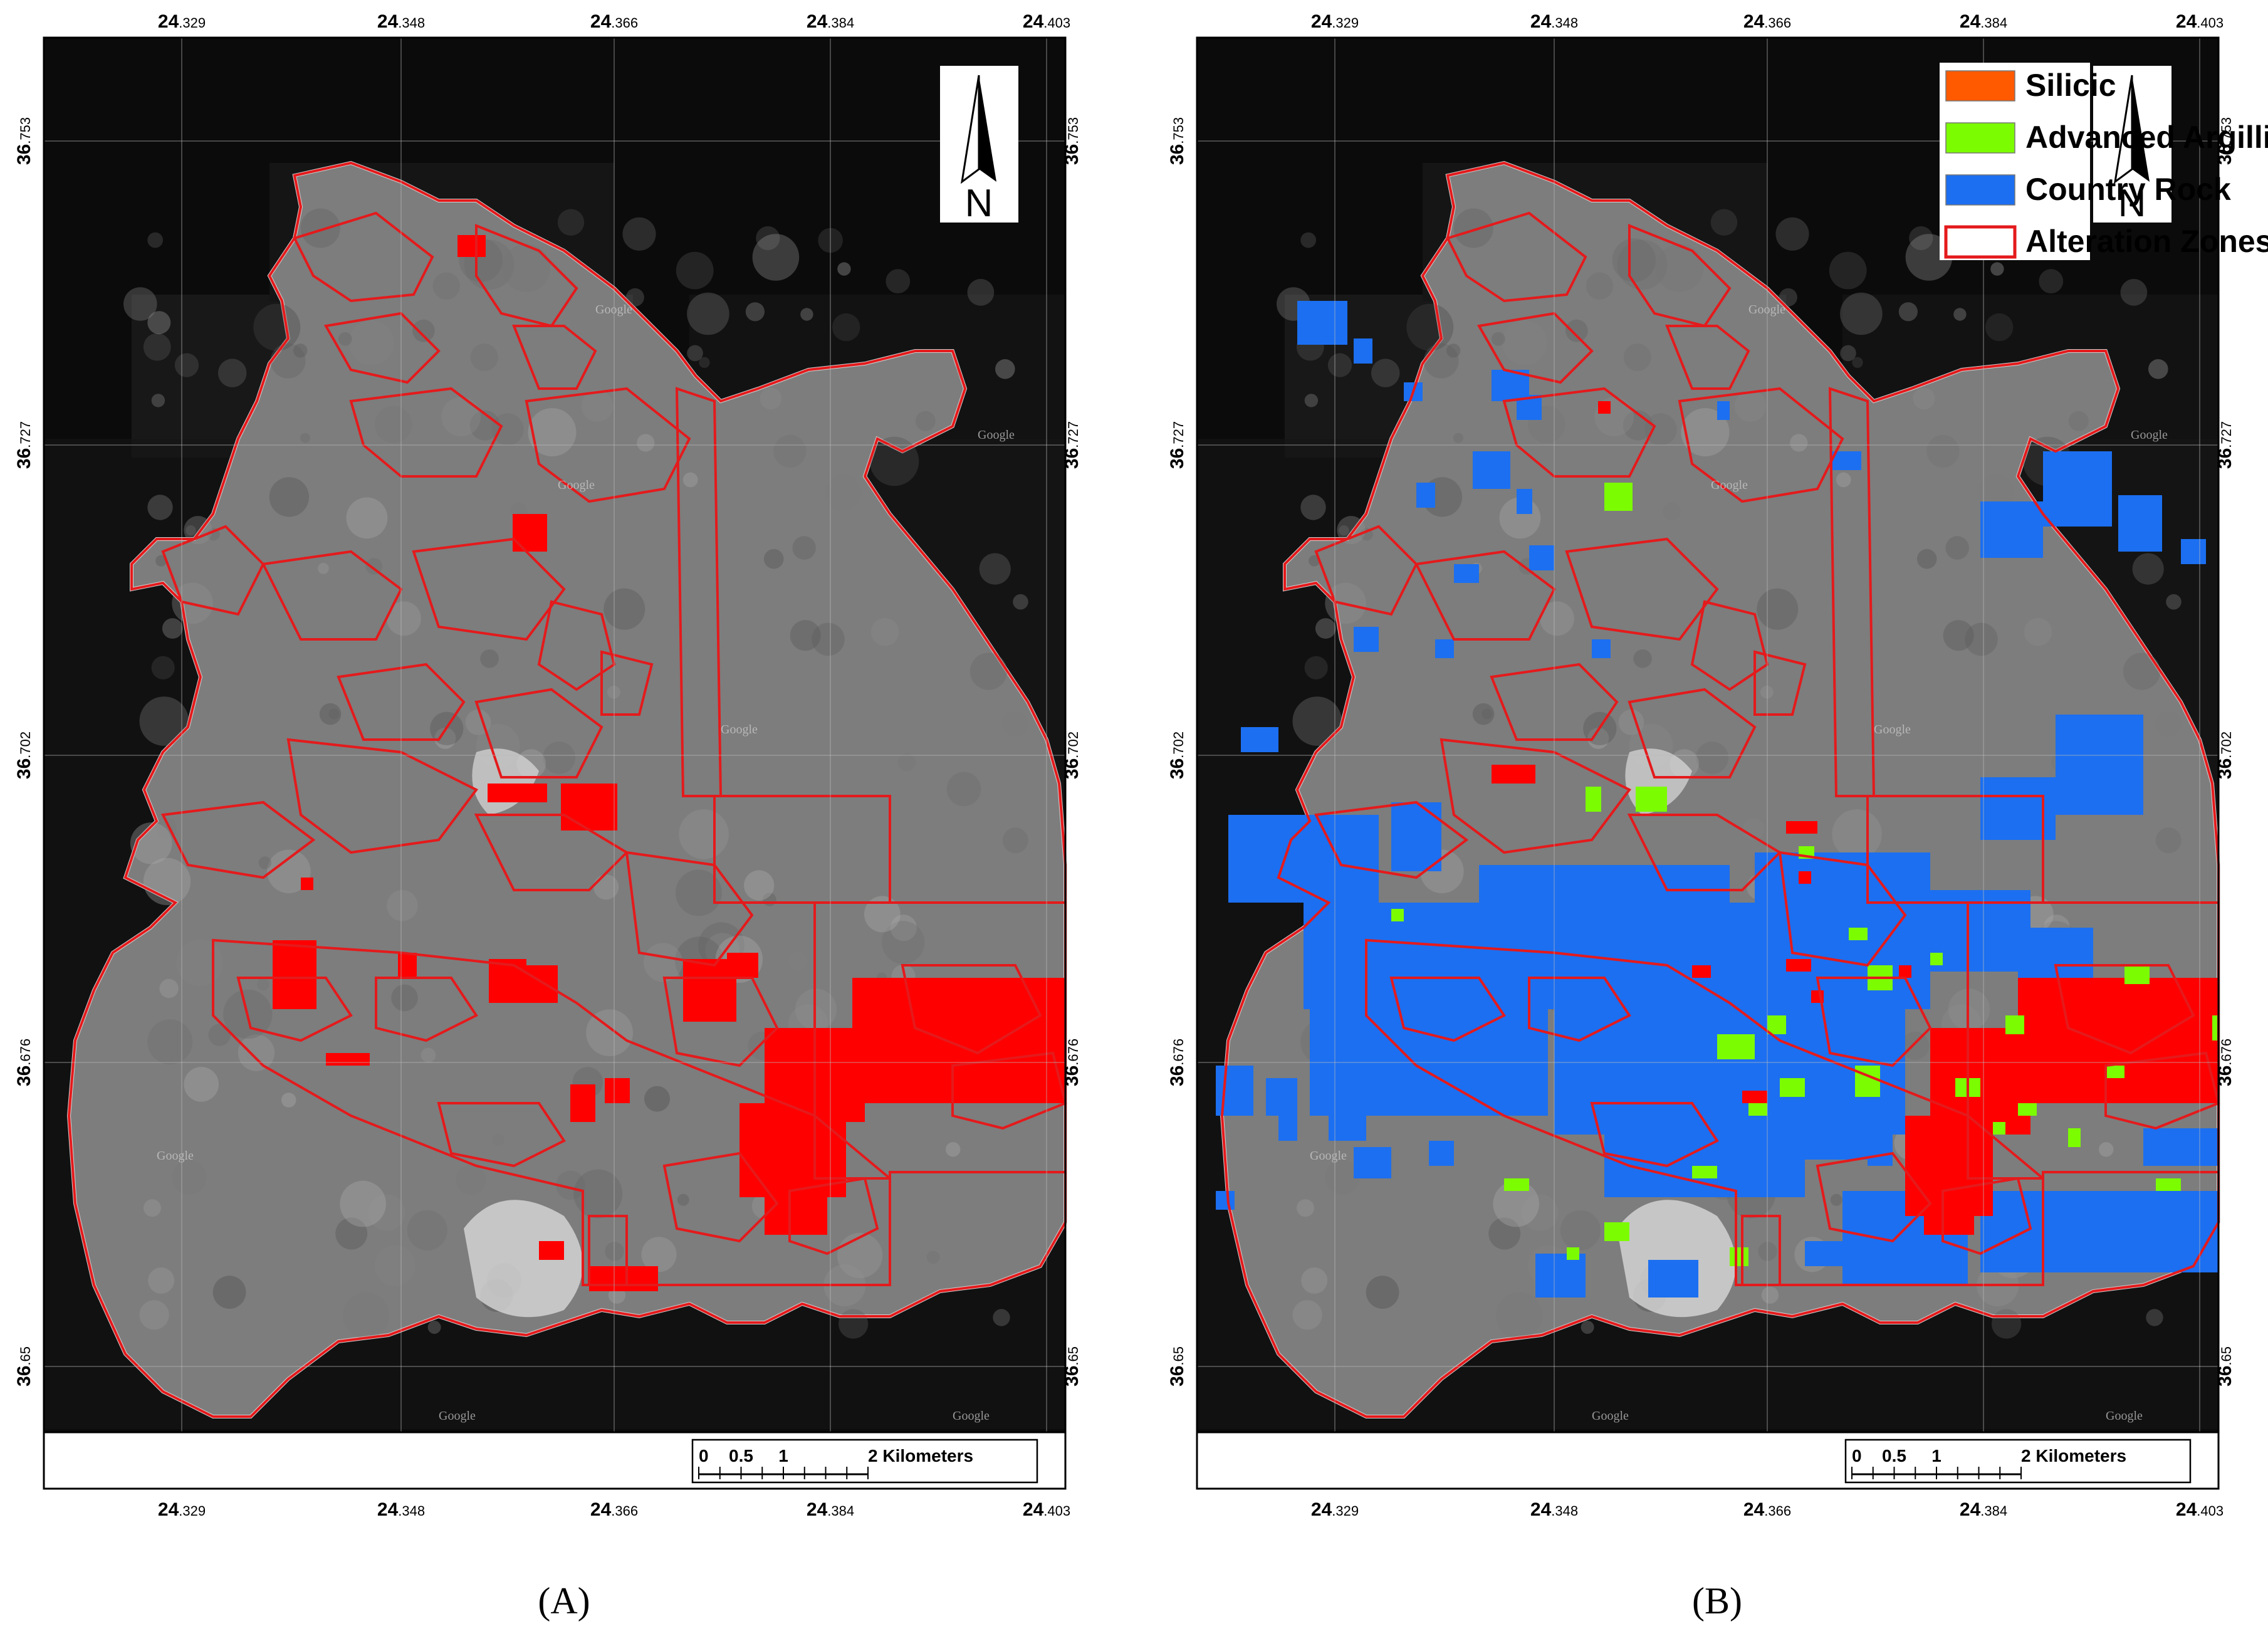  What do you see at coordinates (1980, 242) in the screenshot?
I see `legend-swatch-outline` at bounding box center [1980, 242].